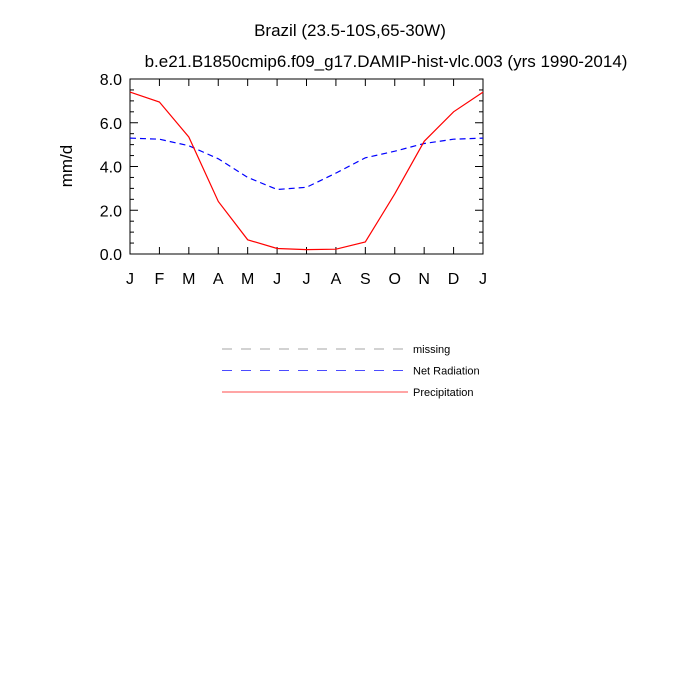 Image resolution: width=700 pixels, height=700 pixels. I want to click on y-tick-label: 8.0, so click(111, 80).